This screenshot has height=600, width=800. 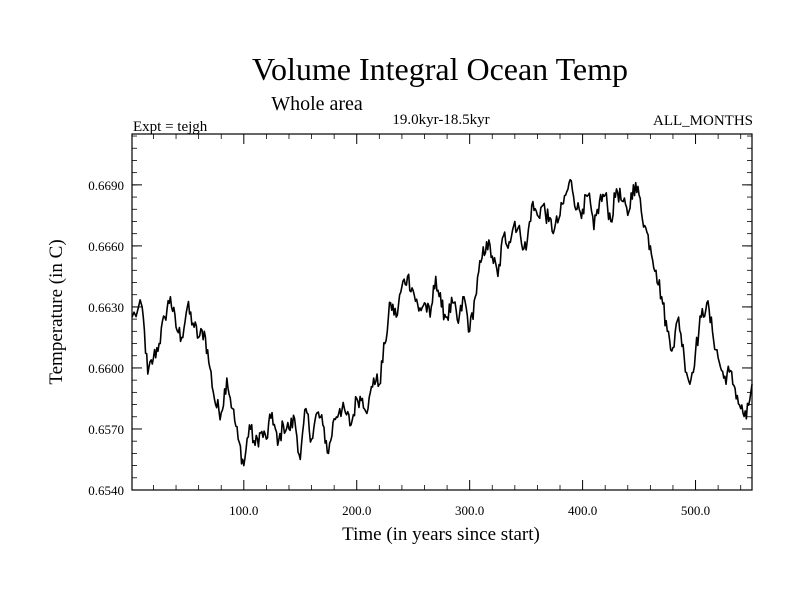 What do you see at coordinates (317, 104) in the screenshot?
I see `chart-subtitle: Whole area` at bounding box center [317, 104].